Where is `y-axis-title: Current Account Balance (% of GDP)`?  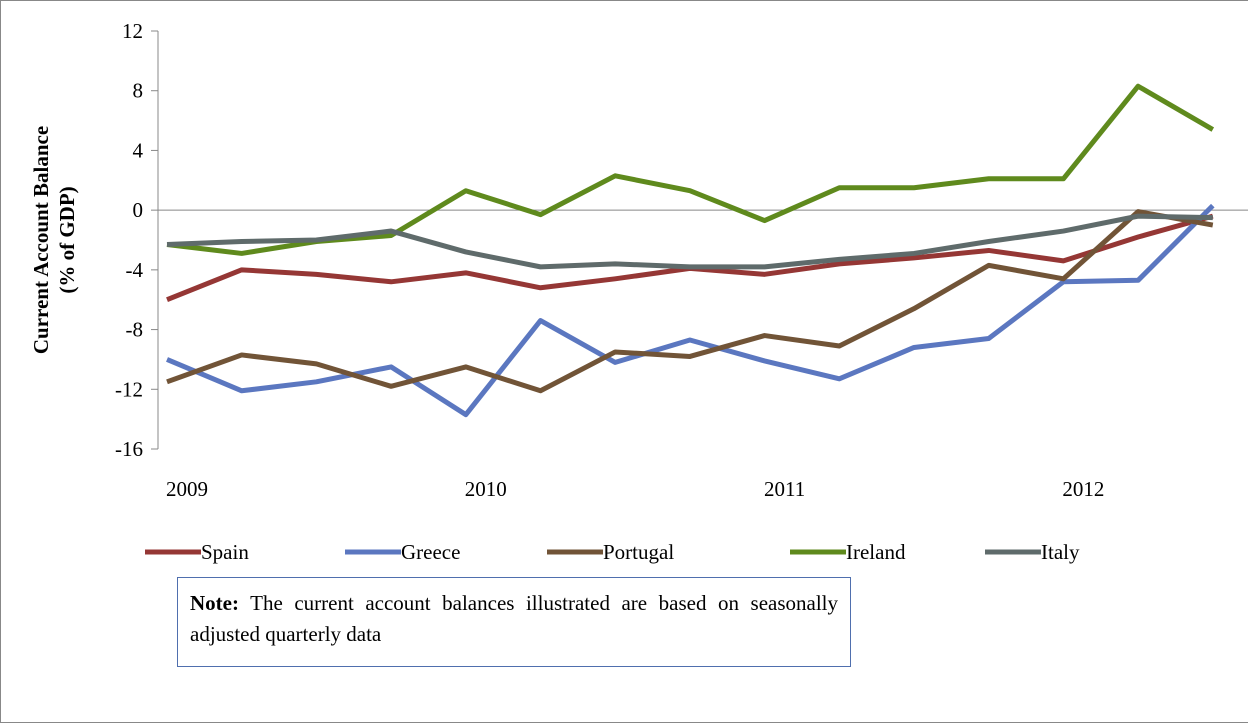 y-axis-title: Current Account Balance (% of GDP) is located at coordinates (54, 240).